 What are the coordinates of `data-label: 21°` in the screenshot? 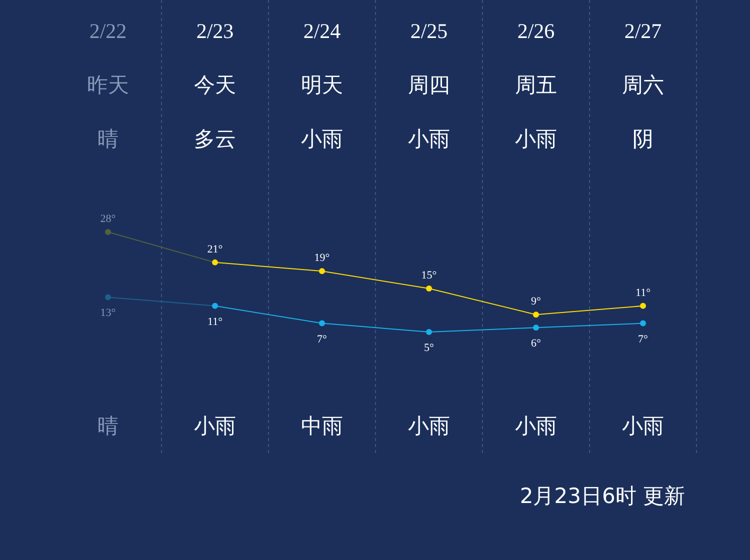 It's located at (215, 249).